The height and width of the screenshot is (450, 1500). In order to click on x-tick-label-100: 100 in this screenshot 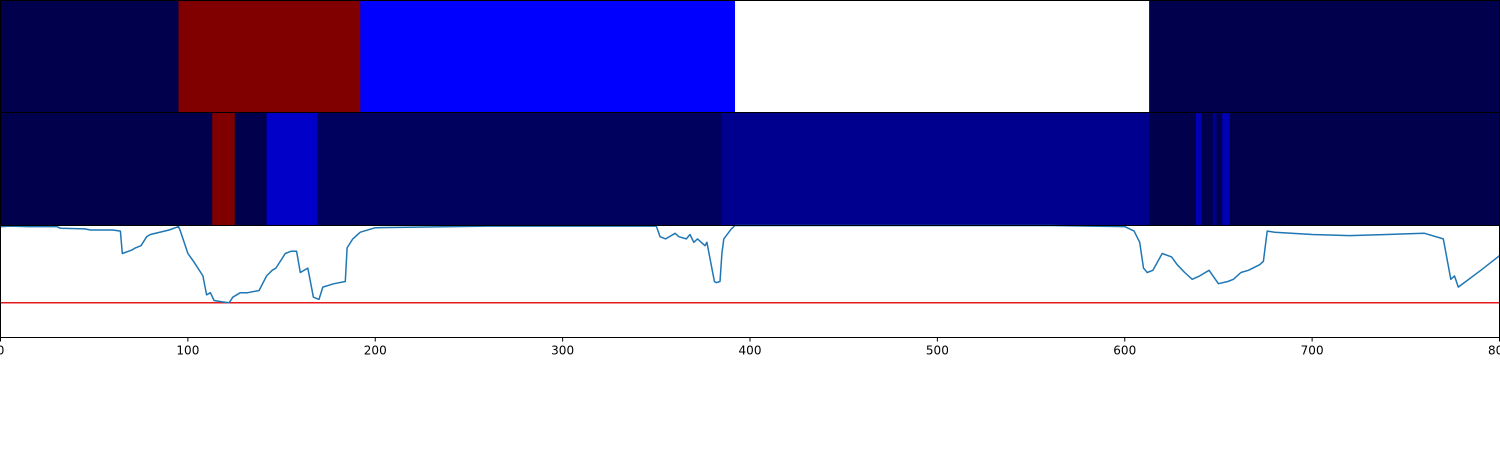, I will do `click(187, 351)`.